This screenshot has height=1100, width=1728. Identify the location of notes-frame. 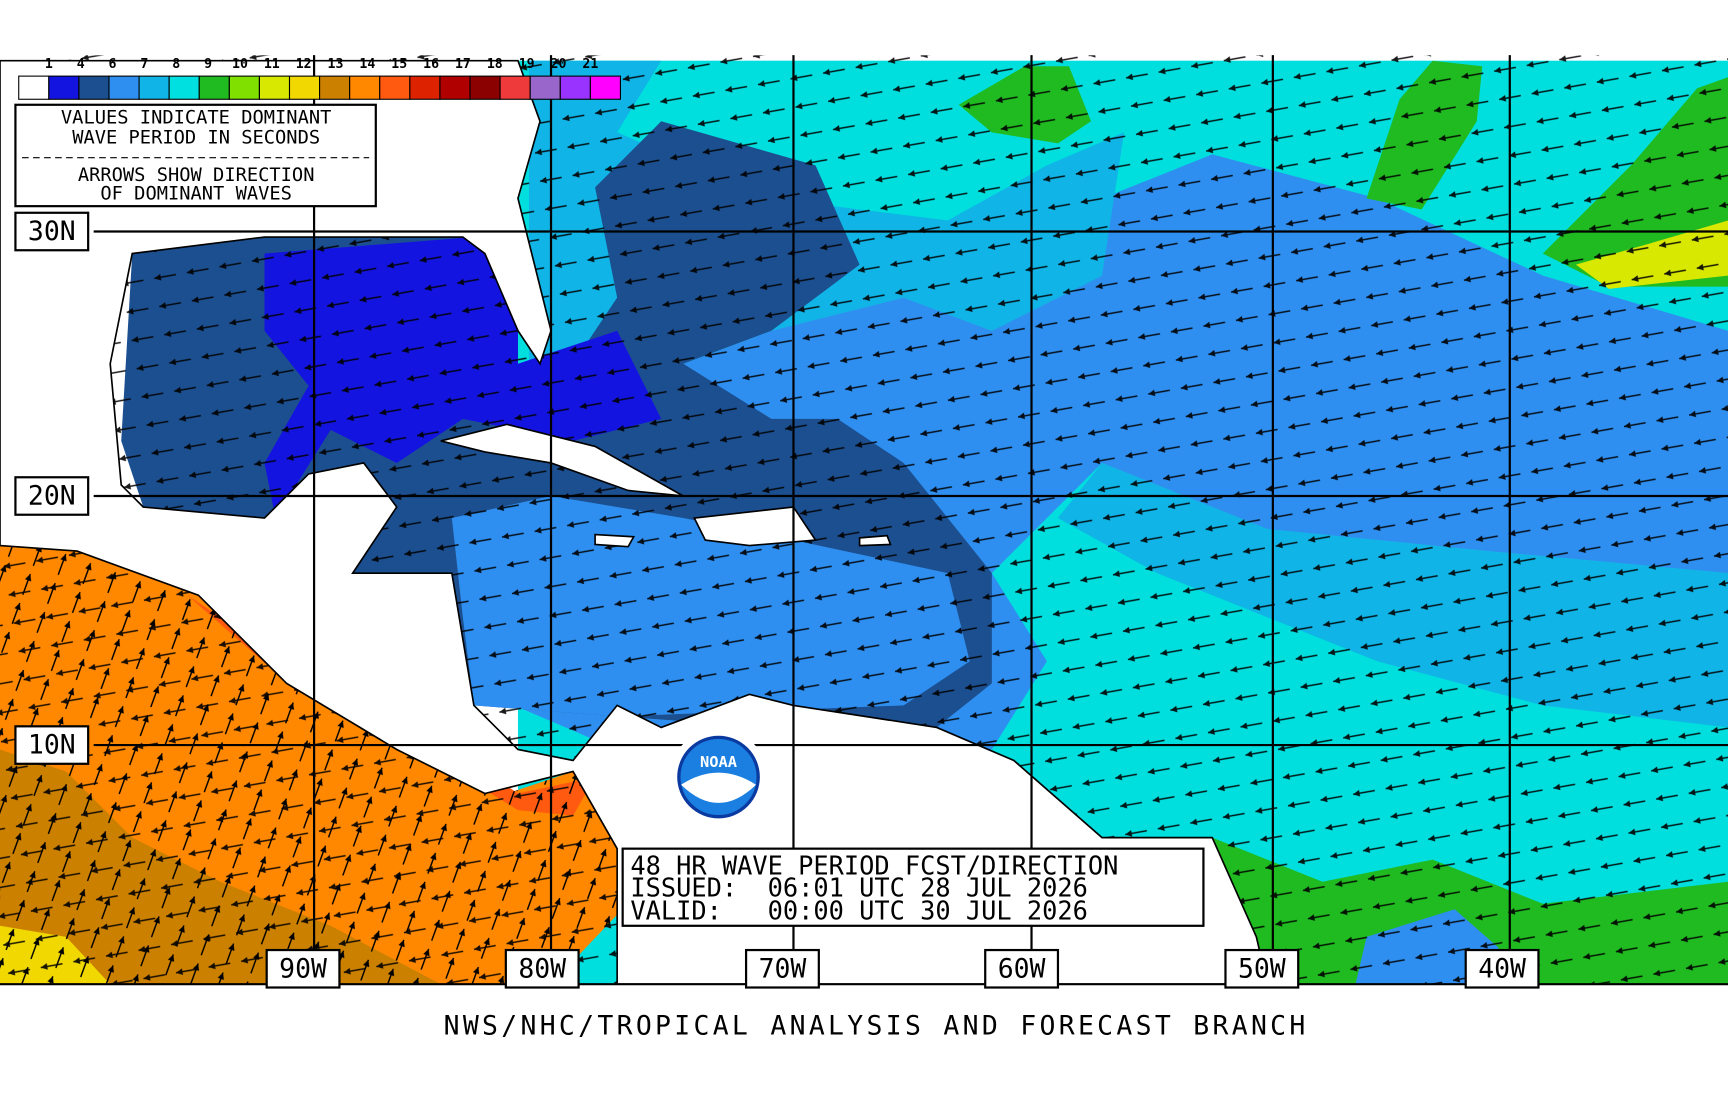
(195, 155).